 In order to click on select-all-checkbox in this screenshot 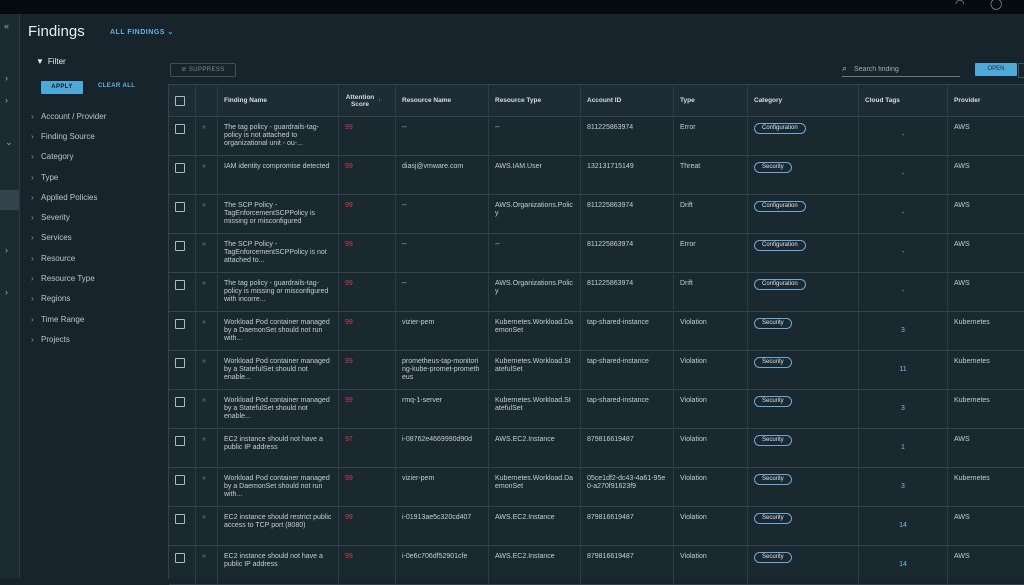, I will do `click(180, 100)`.